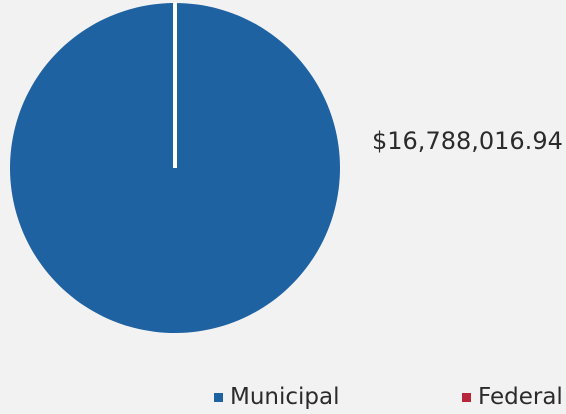 The height and width of the screenshot is (414, 566). I want to click on data-label-municipal: $16,788,016.94, so click(467, 141).